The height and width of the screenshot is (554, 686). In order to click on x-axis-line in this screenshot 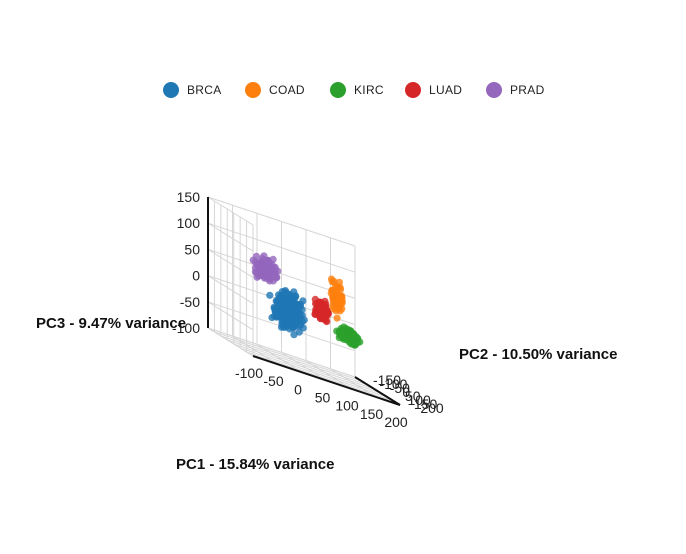, I will do `click(326, 380)`.